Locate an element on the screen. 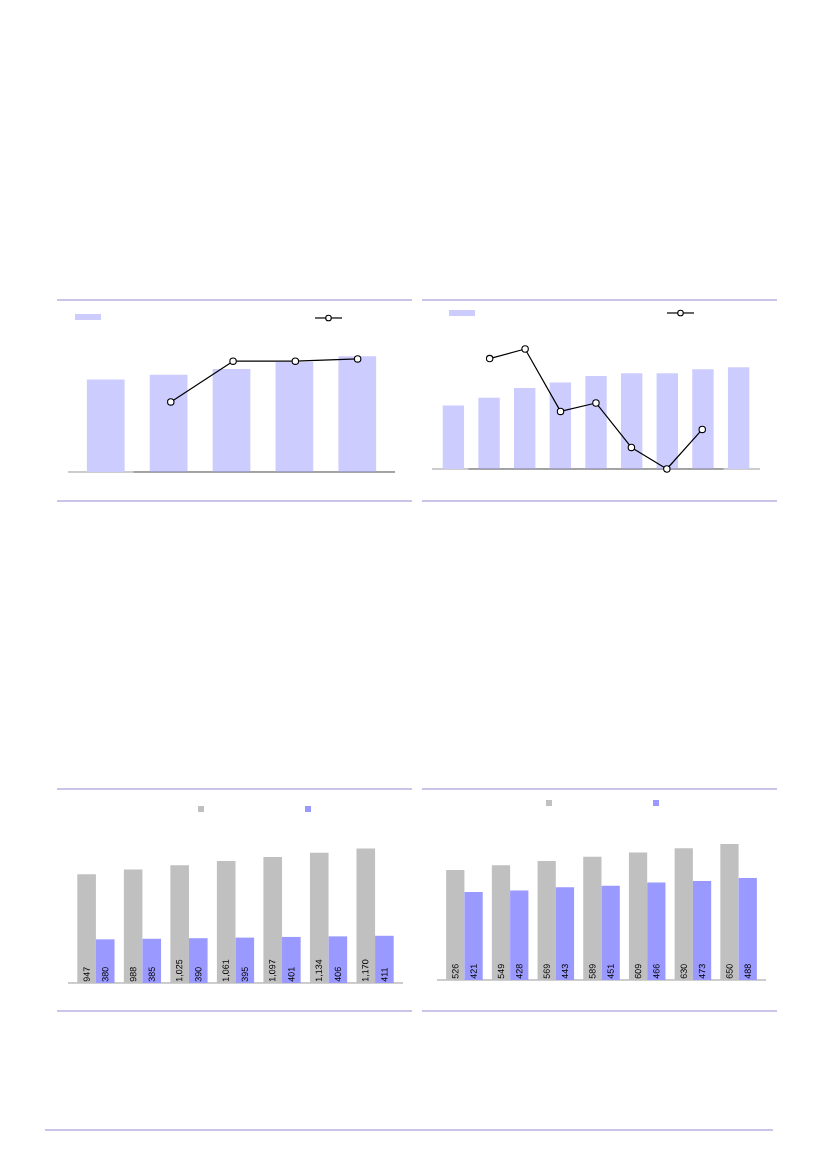 The width and height of the screenshot is (827, 1169). data-label: 630 is located at coordinates (683, 971).